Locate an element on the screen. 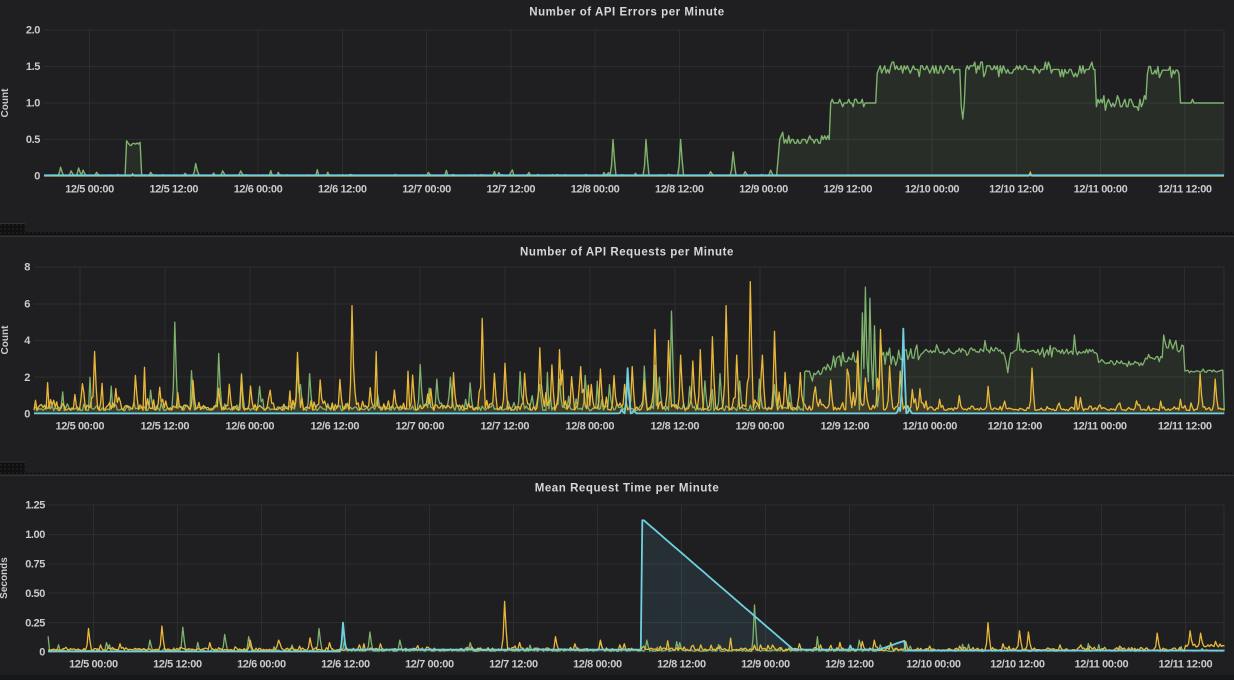 The image size is (1234, 680). svg-text: Seconds is located at coordinates (5, 578).